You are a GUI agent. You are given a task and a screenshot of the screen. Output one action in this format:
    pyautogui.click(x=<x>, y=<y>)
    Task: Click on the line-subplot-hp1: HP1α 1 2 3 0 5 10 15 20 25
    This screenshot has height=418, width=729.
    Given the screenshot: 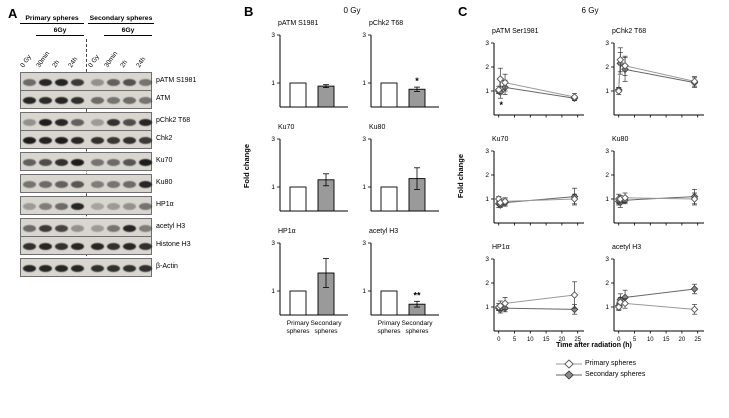 What is the action you would take?
    pyautogui.click(x=534, y=298)
    